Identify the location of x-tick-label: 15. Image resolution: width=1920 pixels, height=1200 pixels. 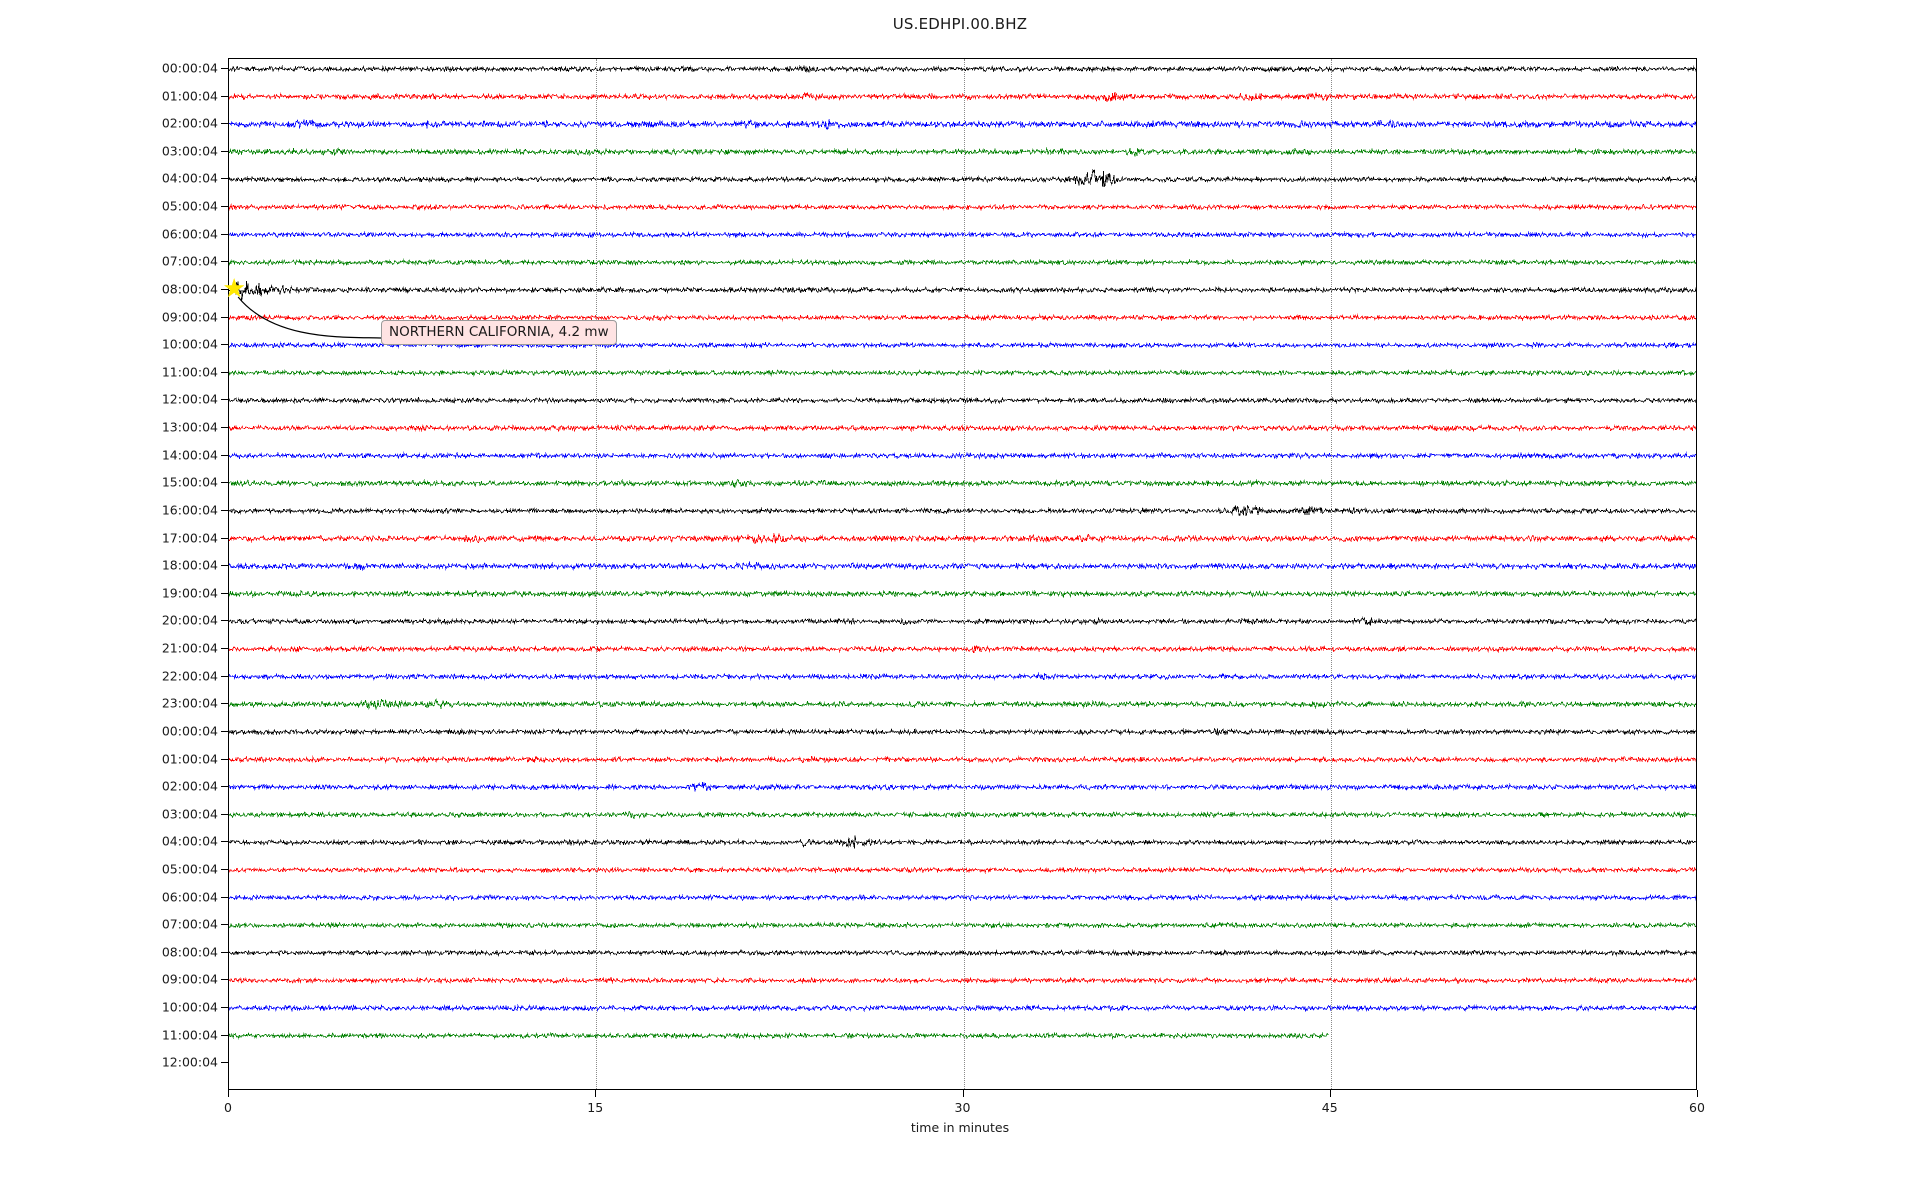
(595, 1107).